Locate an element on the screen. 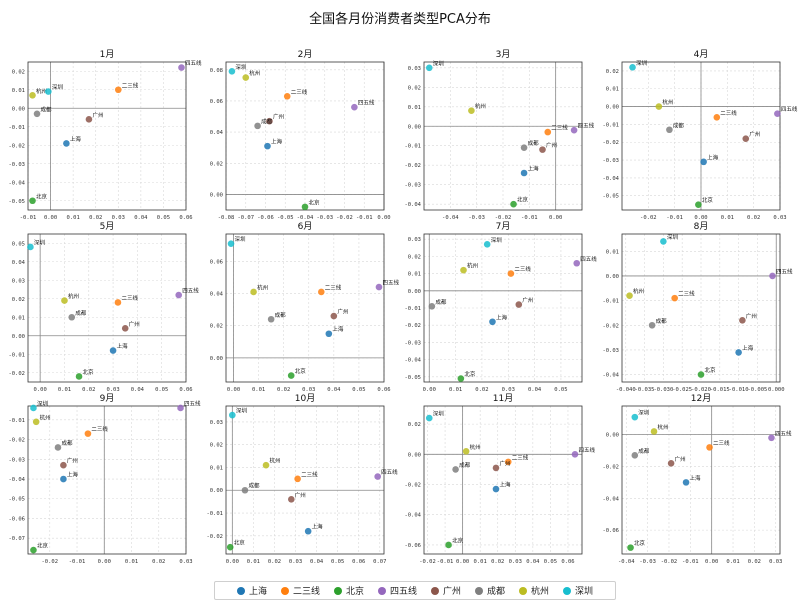  y-tick-label: -0.06 is located at coordinates (610, 531).